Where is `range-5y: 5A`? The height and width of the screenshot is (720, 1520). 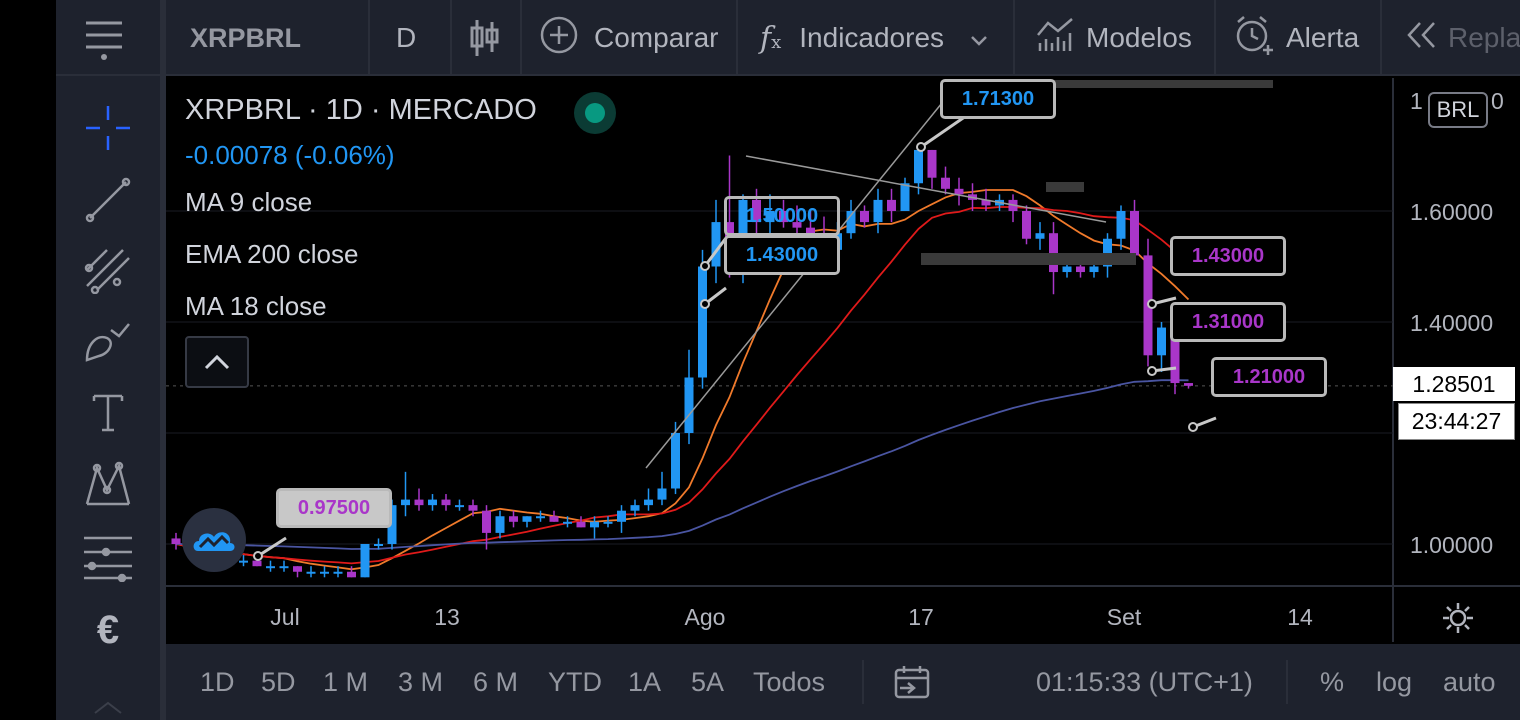
range-5y: 5A is located at coordinates (708, 681).